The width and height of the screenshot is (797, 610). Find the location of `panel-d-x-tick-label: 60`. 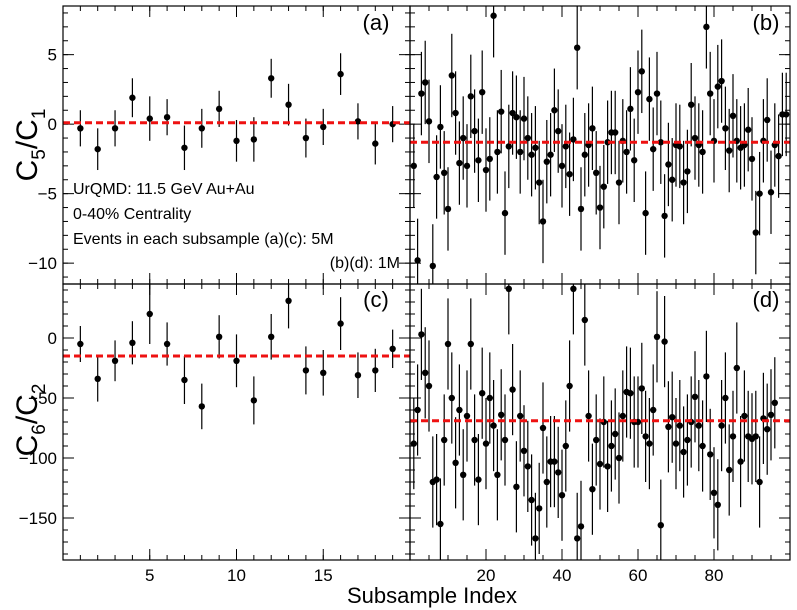

panel-d-x-tick-label: 60 is located at coordinates (638, 575).